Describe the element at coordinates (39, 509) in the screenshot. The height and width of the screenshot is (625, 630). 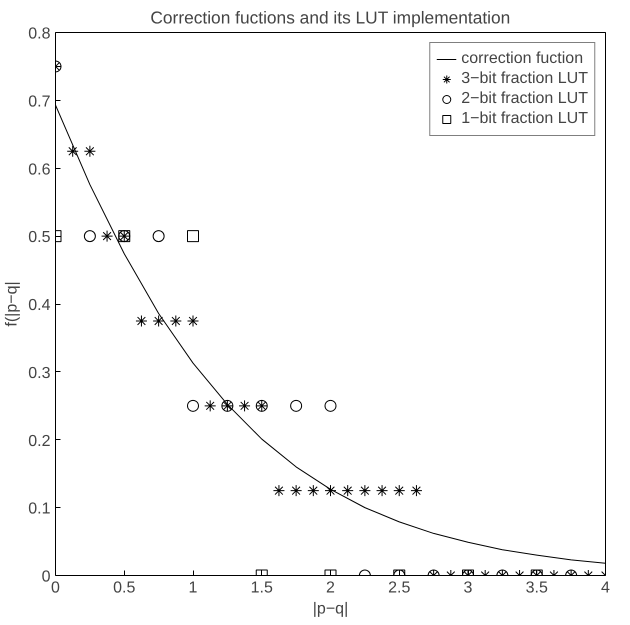
I see `y-tick-label: 0.1` at that location.